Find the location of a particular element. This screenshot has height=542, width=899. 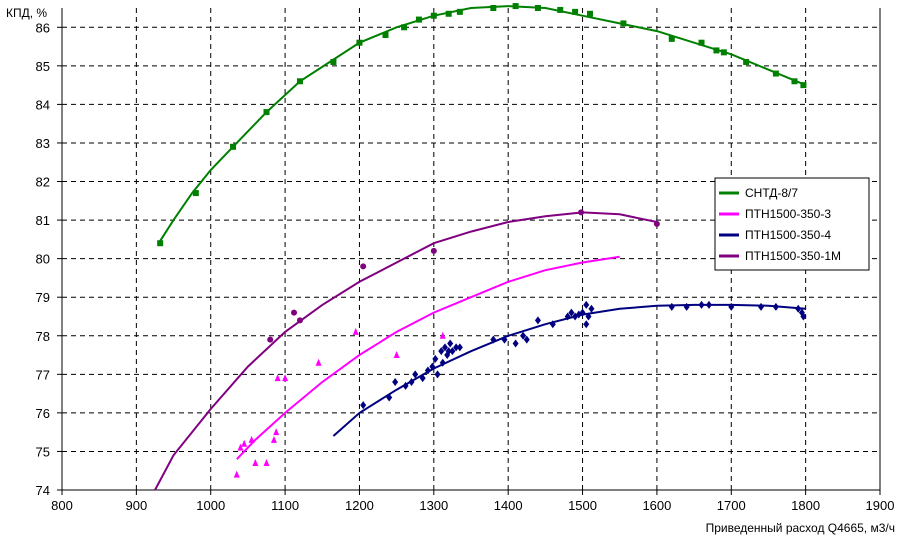

x-tick-label: 800 is located at coordinates (62, 505).